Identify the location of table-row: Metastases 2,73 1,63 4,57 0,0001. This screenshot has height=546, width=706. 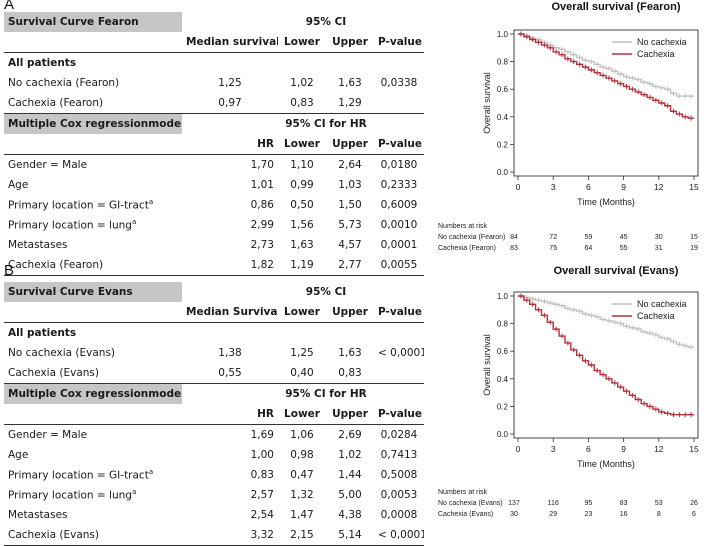
(213, 245).